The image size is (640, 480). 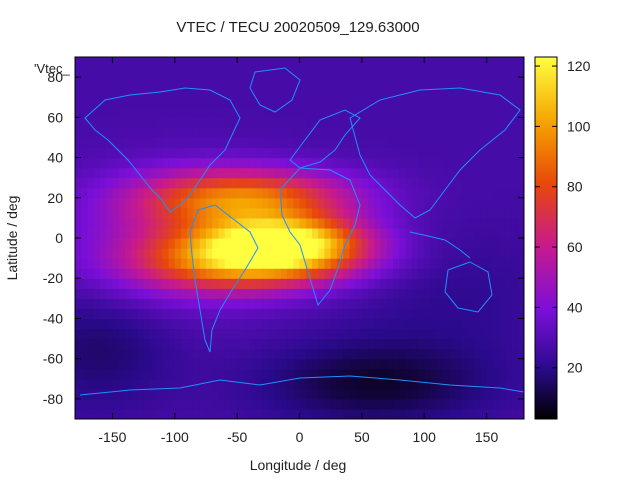 I want to click on y-tick-label: -40, so click(x=53, y=318).